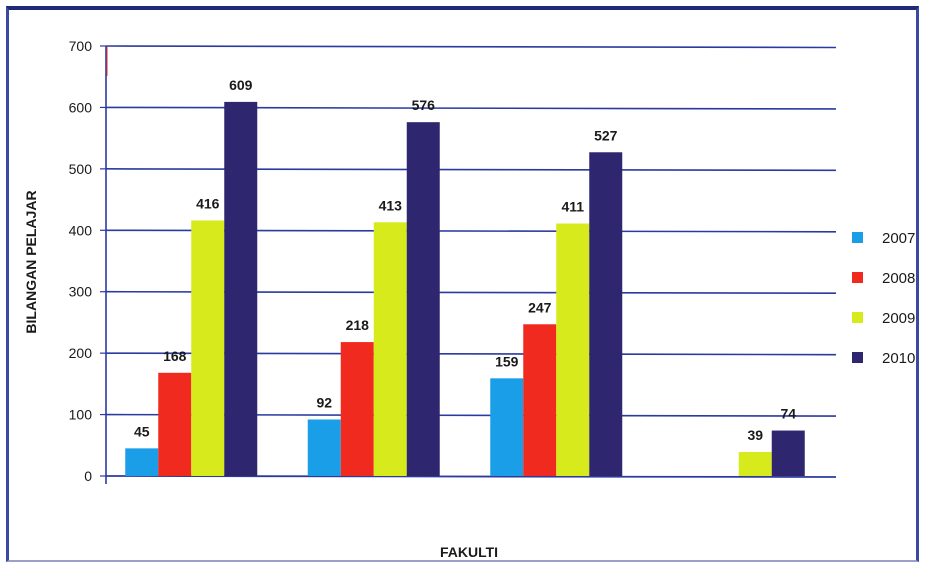 Image resolution: width=927 pixels, height=569 pixels. What do you see at coordinates (424, 105) in the screenshot?
I see `data-label-2010: 576` at bounding box center [424, 105].